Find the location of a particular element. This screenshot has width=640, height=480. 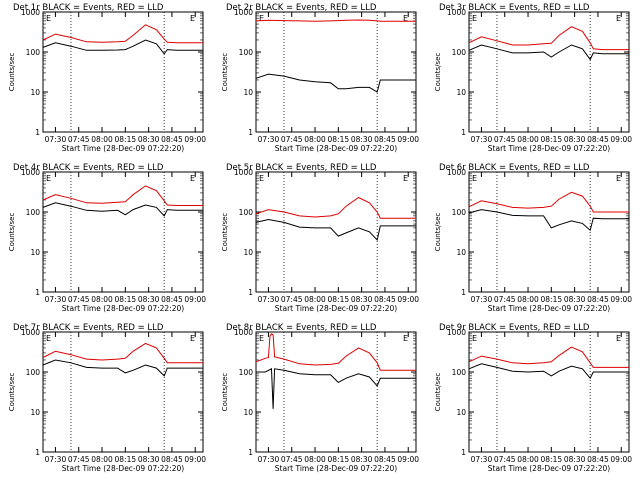

chart-title: Det 4r BLACK = Events, RED = LLD is located at coordinates (88, 168).